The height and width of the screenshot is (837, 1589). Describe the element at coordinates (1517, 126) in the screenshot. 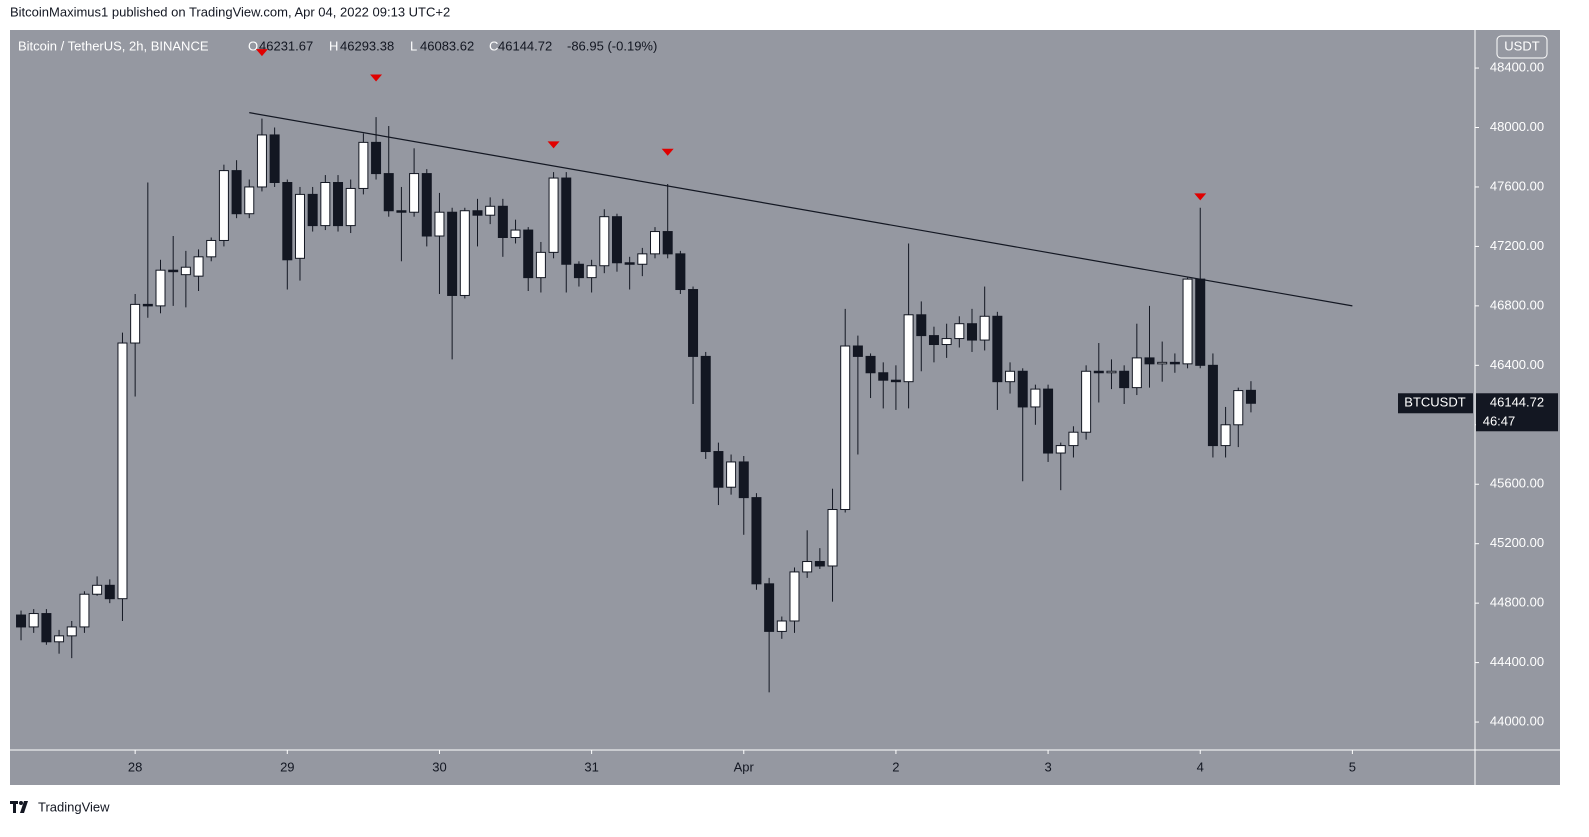

I see `y-tick-label: 48000.00` at that location.